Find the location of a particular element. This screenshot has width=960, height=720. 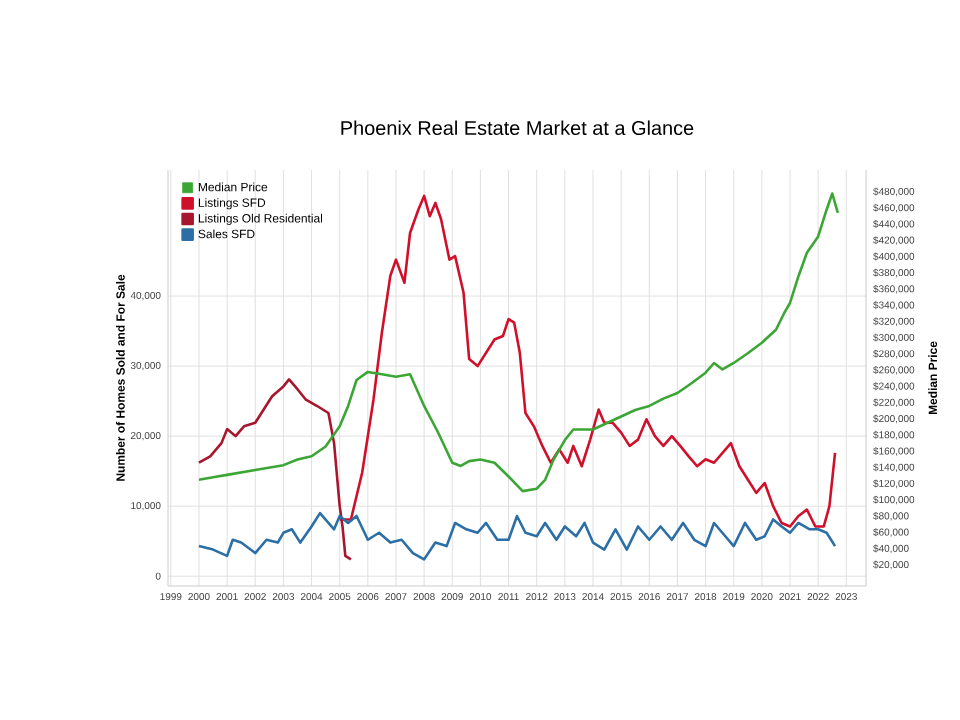

chart-title: Phoenix Real Estate Market at a Glance is located at coordinates (517, 128).